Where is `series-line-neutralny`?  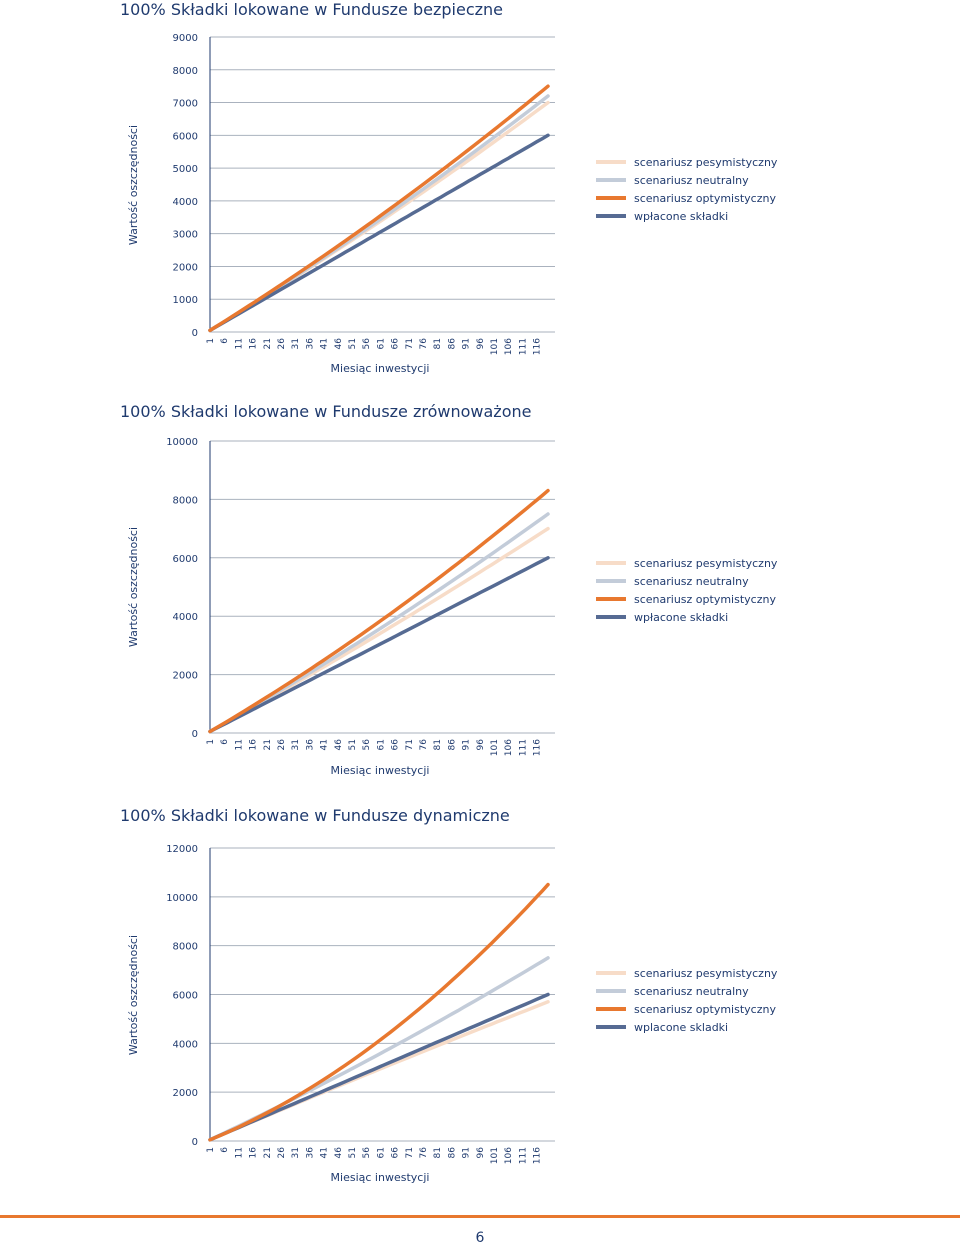
series-line-neutralny is located at coordinates (379, 1049).